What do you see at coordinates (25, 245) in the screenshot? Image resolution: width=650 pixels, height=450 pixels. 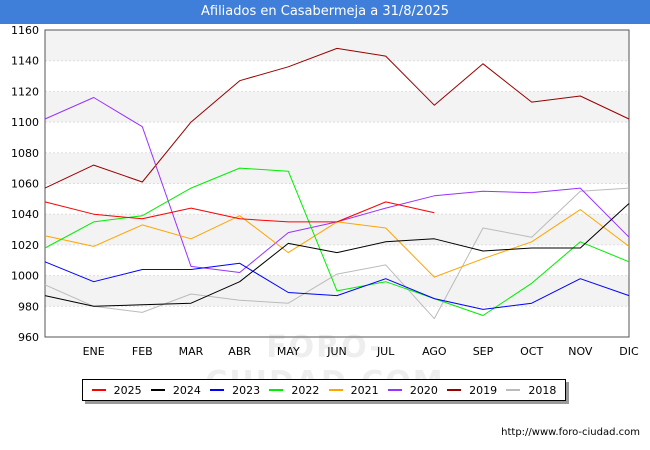 I see `y-tick-label: 1020` at bounding box center [25, 245].